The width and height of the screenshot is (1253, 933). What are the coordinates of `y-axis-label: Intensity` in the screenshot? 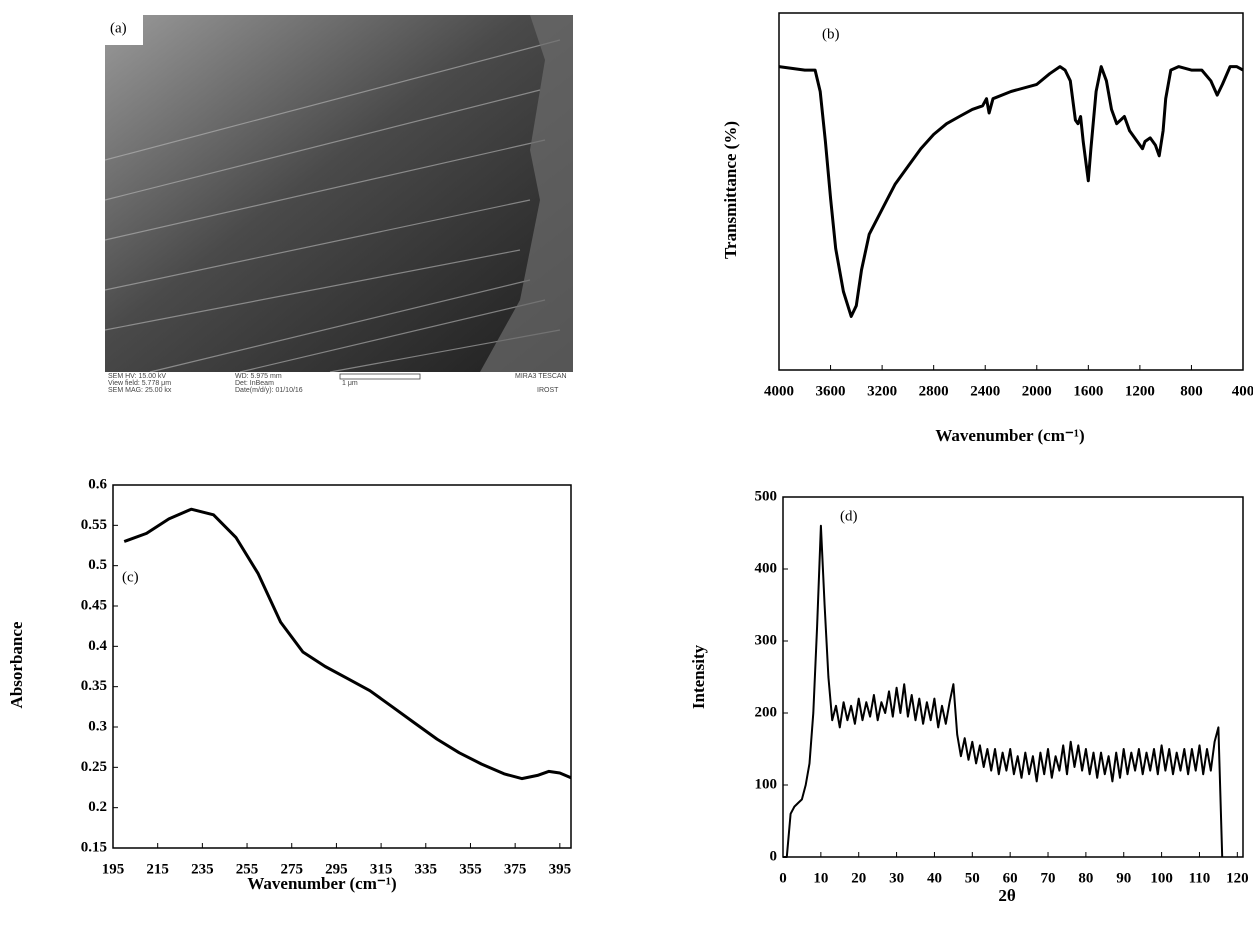 It's located at (698, 676).